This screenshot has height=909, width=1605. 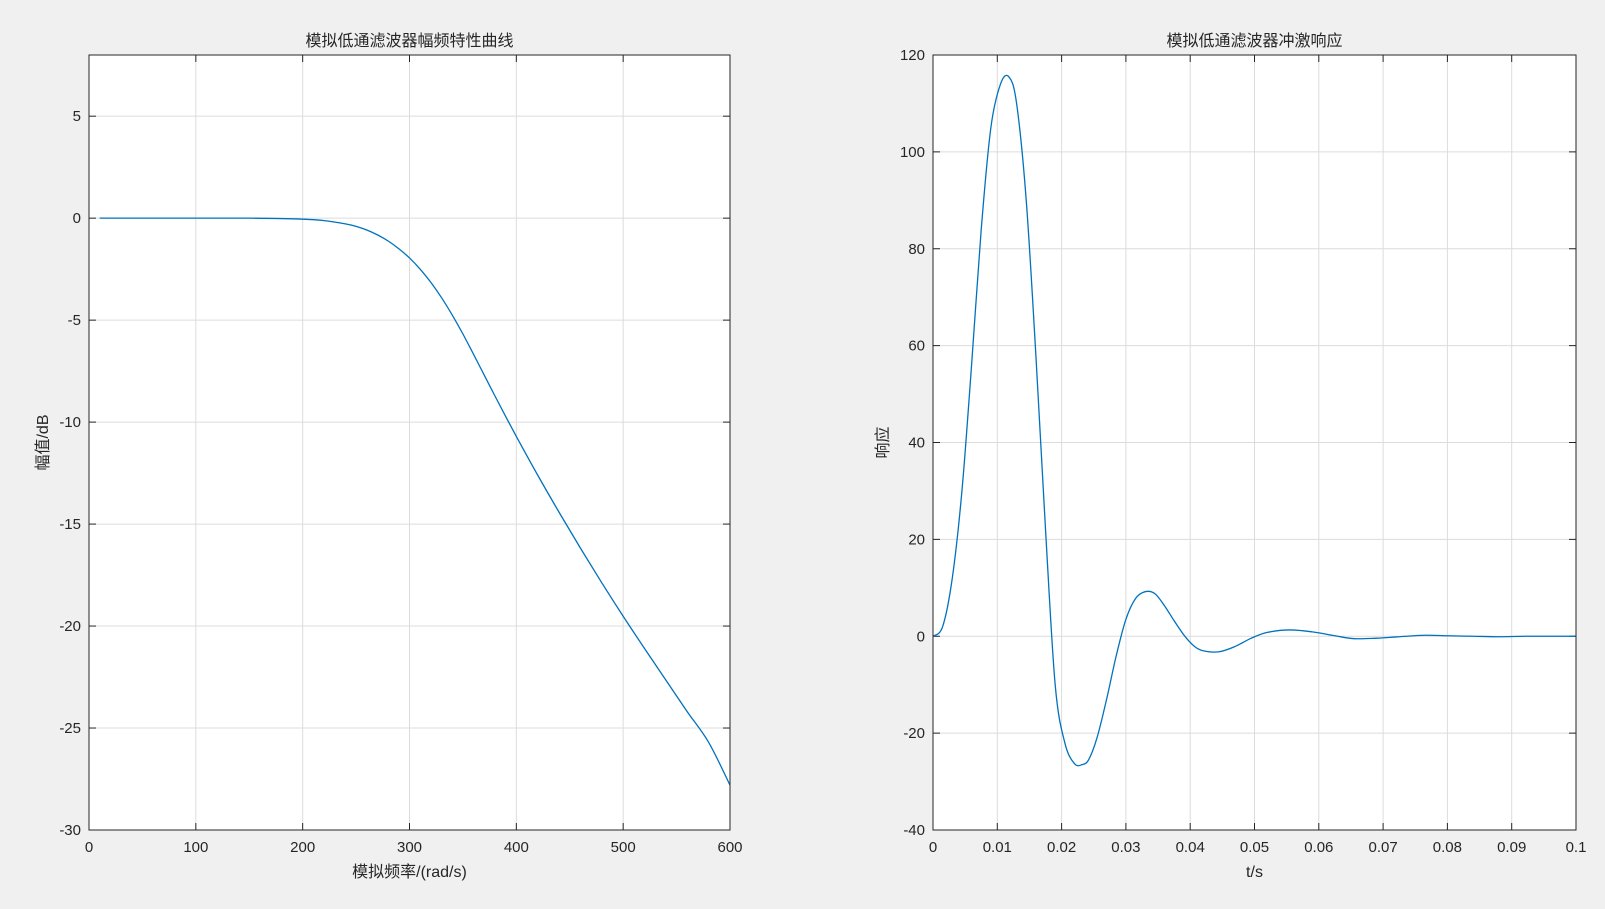 I want to click on impulse-x-tick-label: 0.07, so click(x=1382, y=847).